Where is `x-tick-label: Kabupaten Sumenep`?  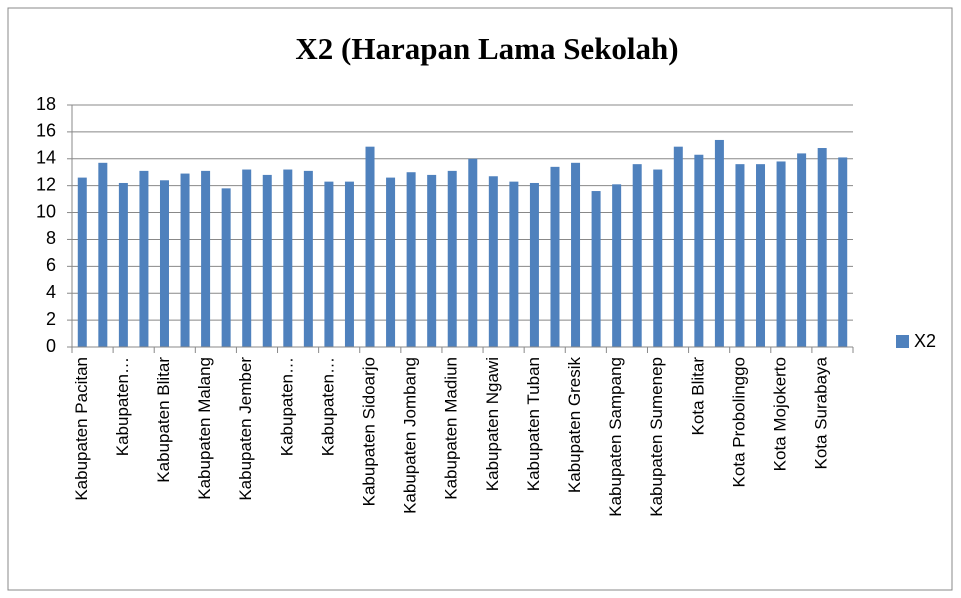 x-tick-label: Kabupaten Sumenep is located at coordinates (656, 437).